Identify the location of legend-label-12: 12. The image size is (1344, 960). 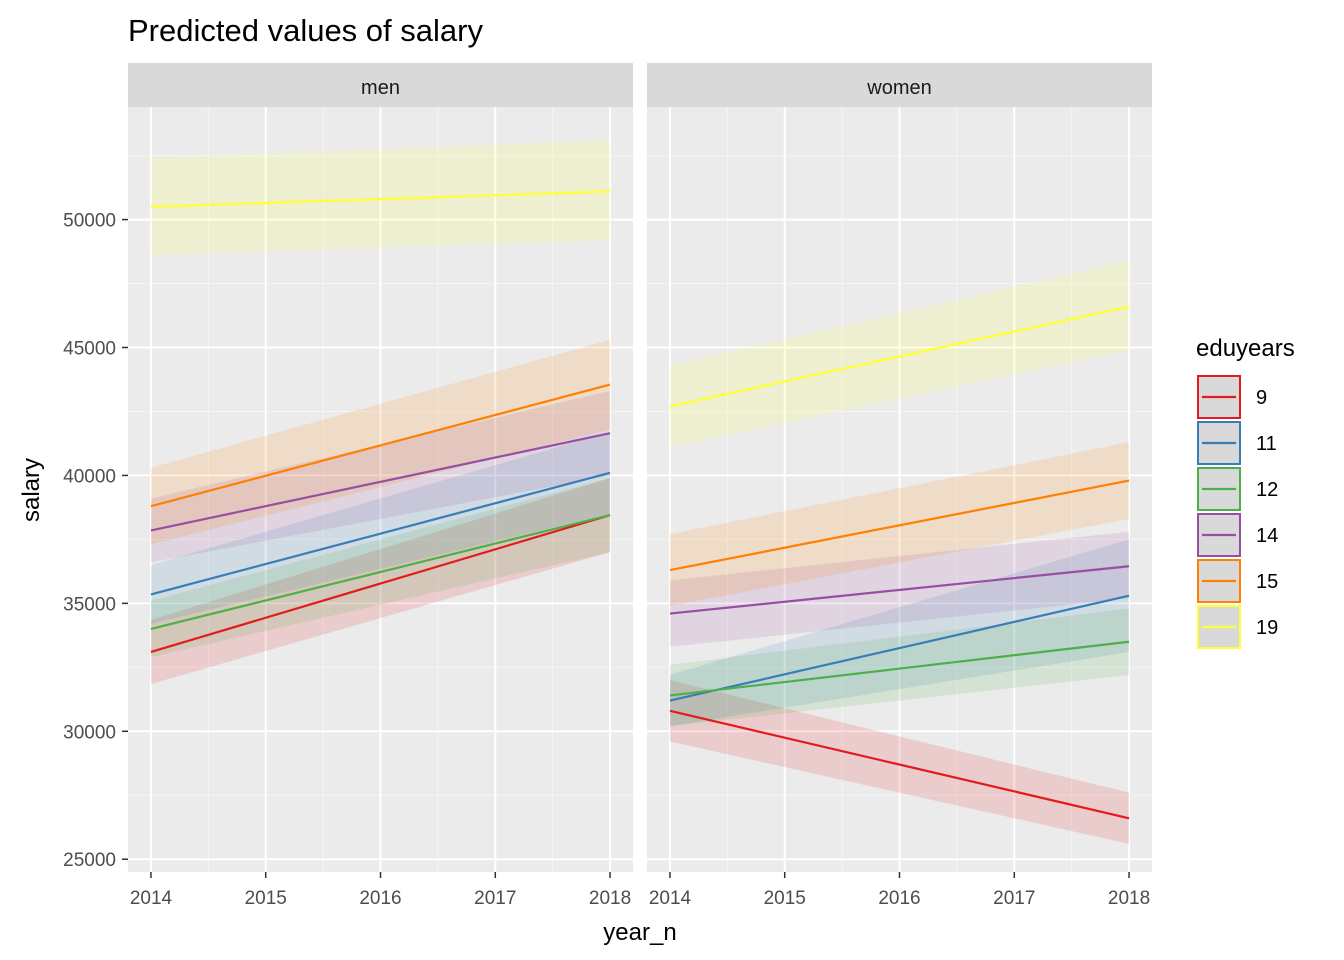
(1267, 490).